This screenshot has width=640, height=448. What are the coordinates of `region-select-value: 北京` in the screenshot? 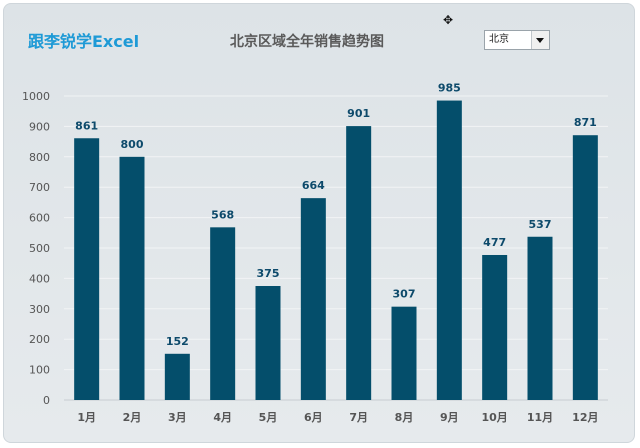 It's located at (499, 39).